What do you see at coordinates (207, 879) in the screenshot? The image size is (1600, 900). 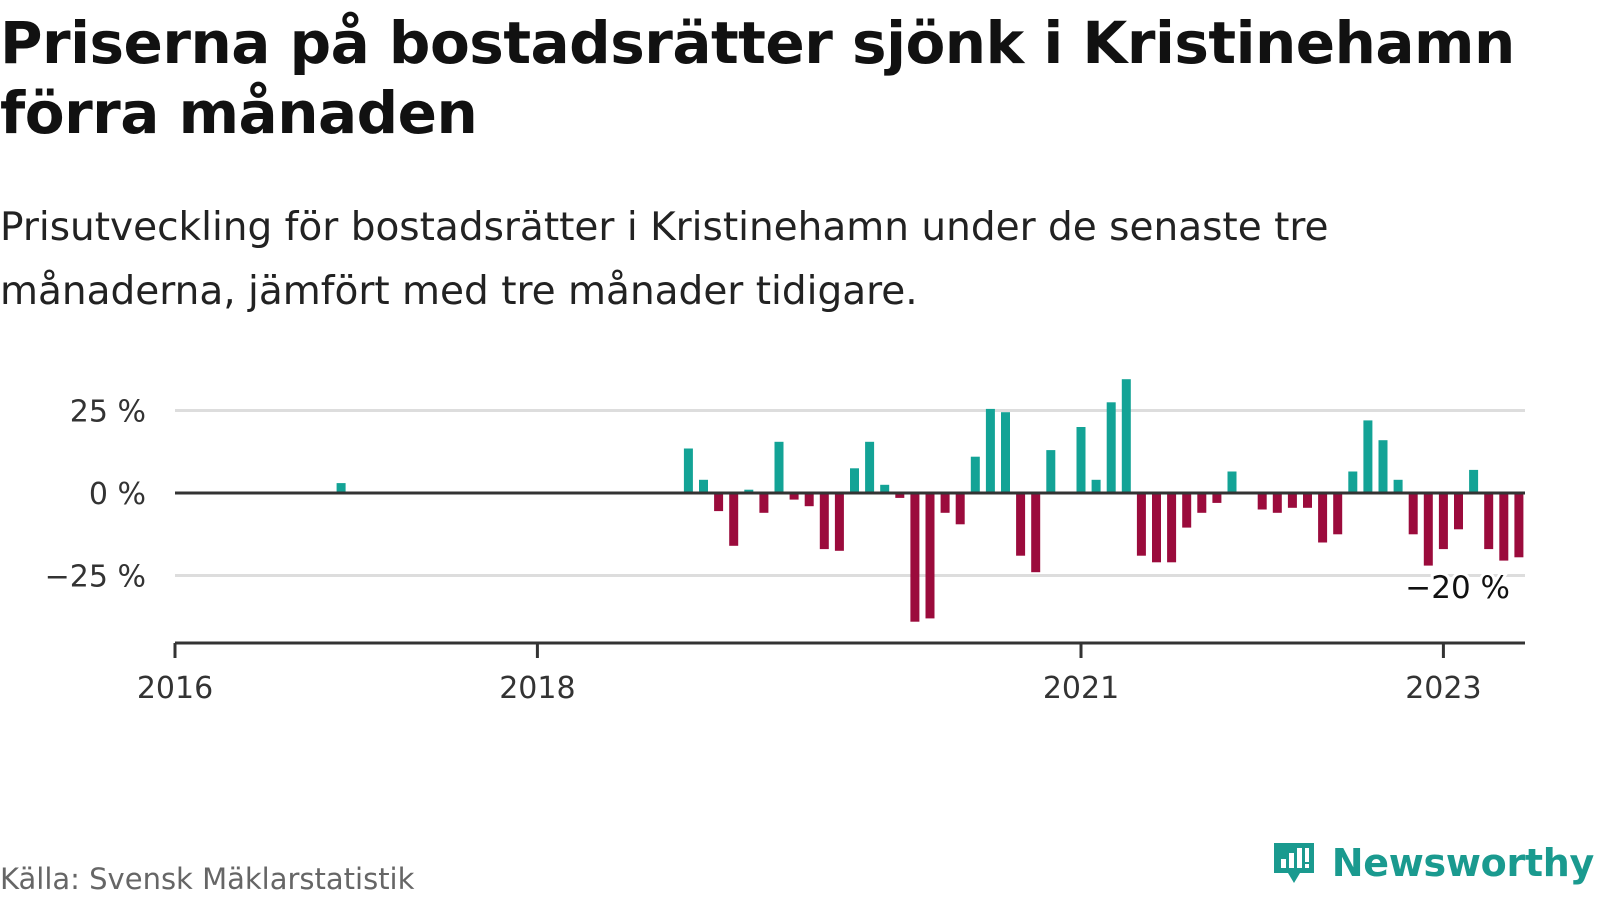 I see `source-note: Källa: Svensk Mäklarstatistik` at bounding box center [207, 879].